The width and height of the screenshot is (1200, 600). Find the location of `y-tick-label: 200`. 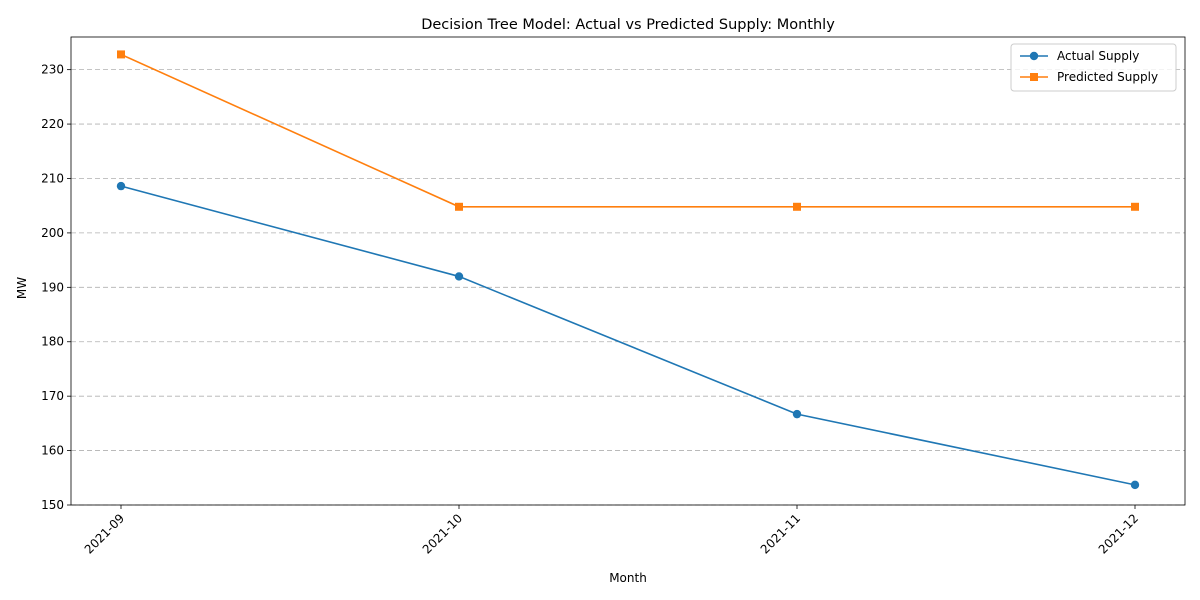

y-tick-label: 200 is located at coordinates (52, 233).